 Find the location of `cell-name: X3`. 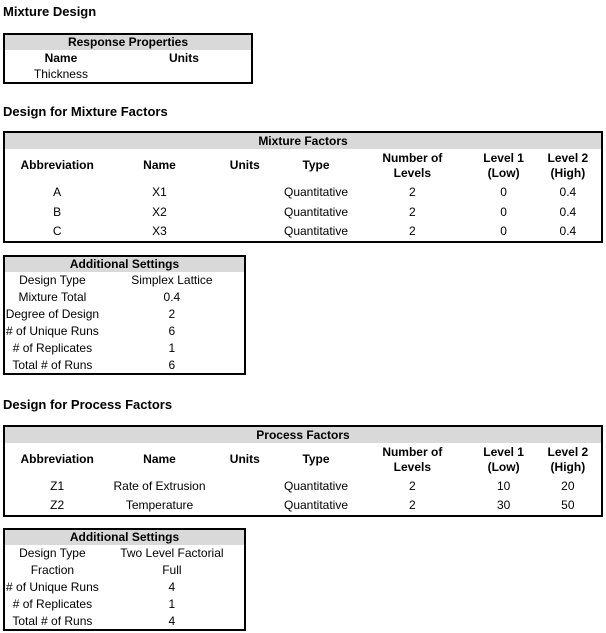

cell-name: X3 is located at coordinates (159, 231).